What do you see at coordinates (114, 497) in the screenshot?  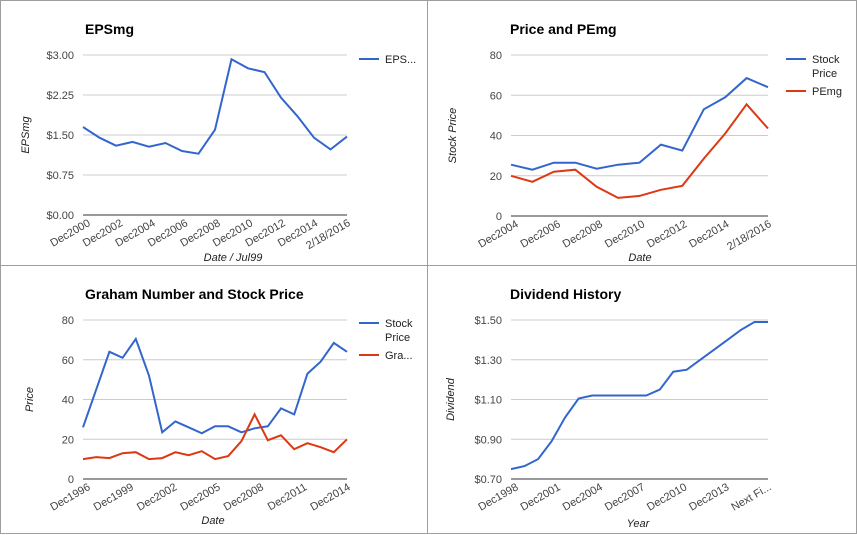 I see `x-tick-label: Dec1999` at bounding box center [114, 497].